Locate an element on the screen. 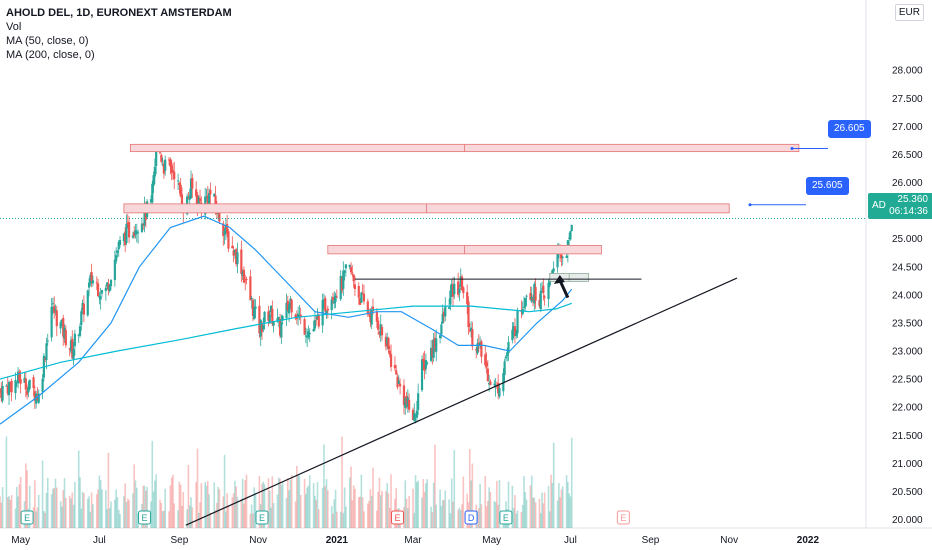  price-tag-25605: 25.605 is located at coordinates (827, 186).